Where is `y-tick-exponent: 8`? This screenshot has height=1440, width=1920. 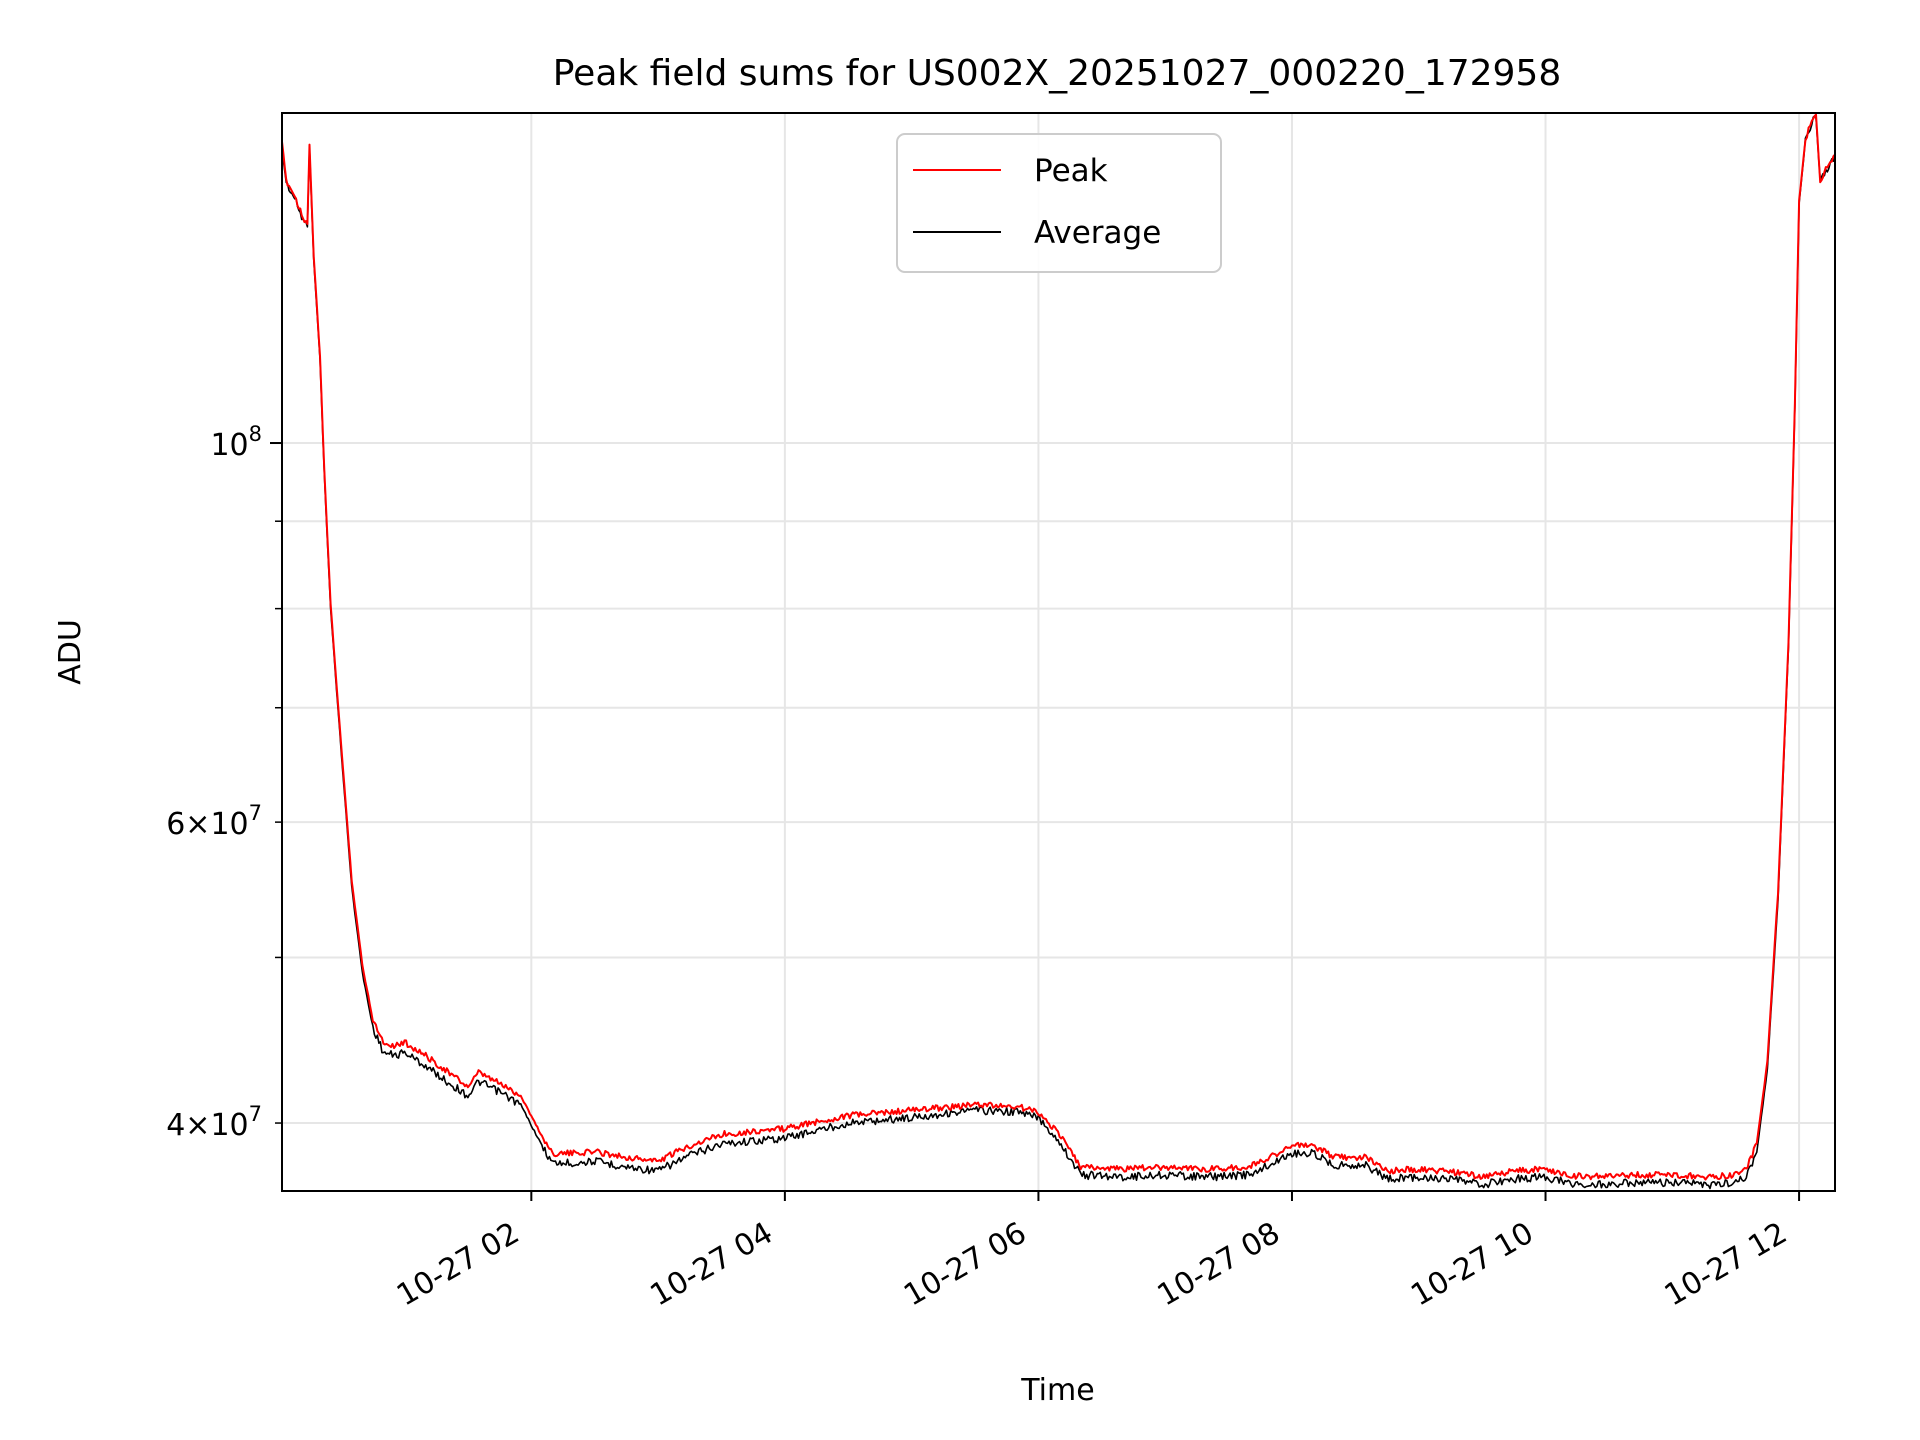 y-tick-exponent: 8 is located at coordinates (255, 434).